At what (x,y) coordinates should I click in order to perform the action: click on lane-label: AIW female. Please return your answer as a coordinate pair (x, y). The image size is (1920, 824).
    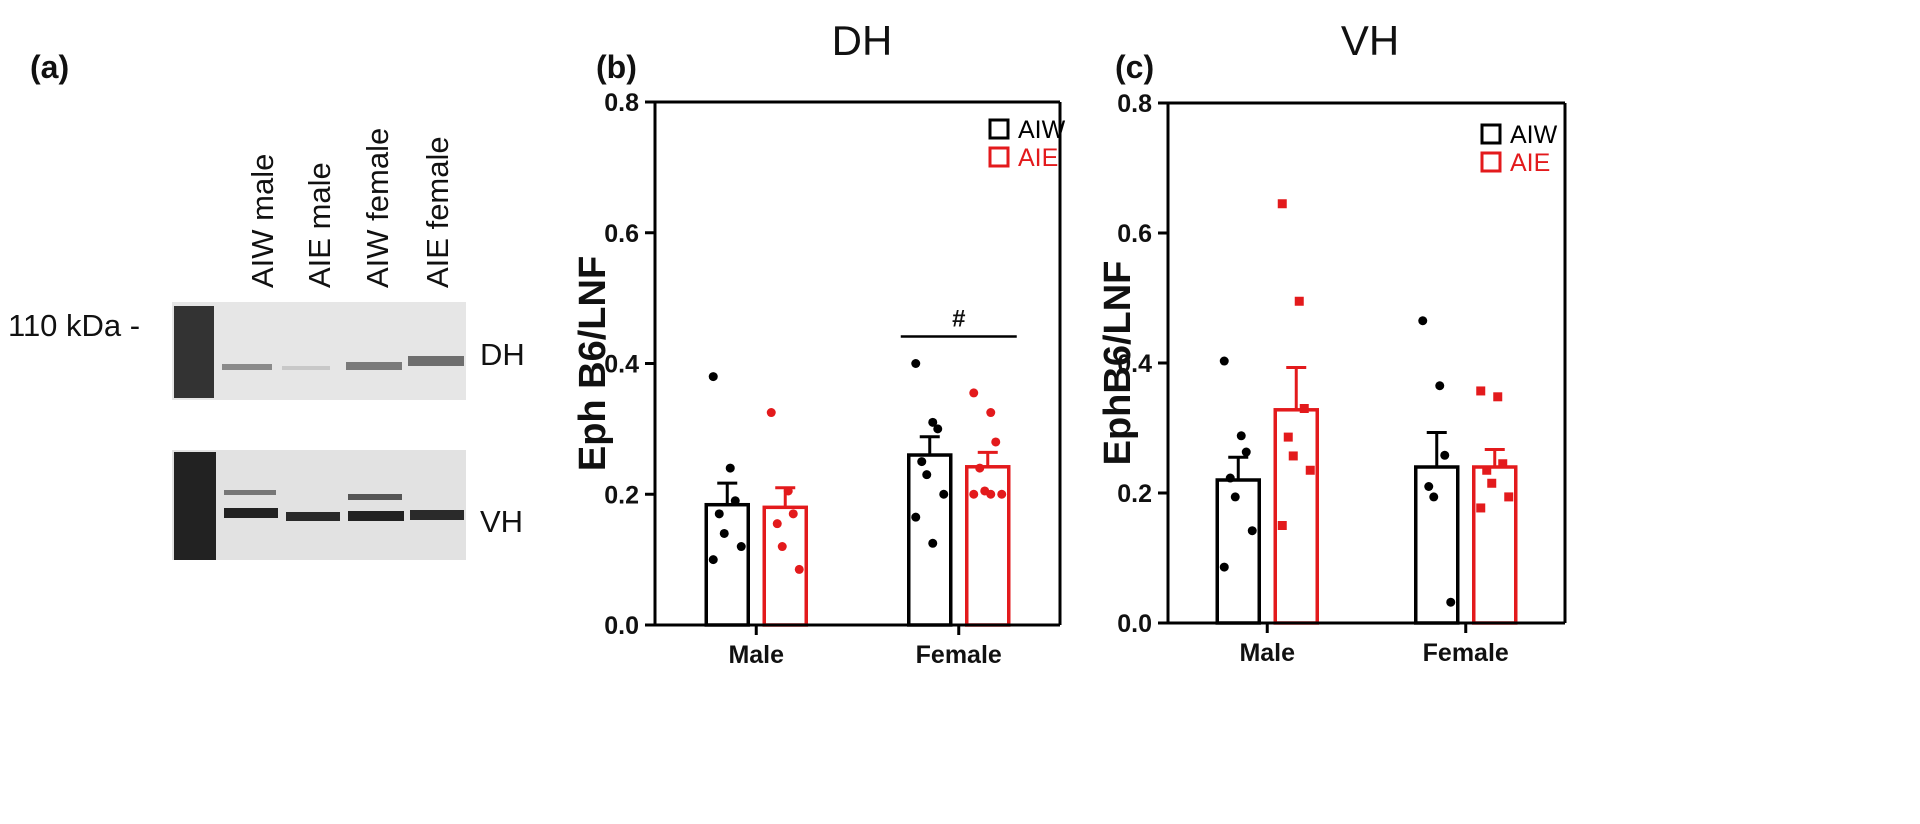
    Looking at the image, I should click on (377, 208).